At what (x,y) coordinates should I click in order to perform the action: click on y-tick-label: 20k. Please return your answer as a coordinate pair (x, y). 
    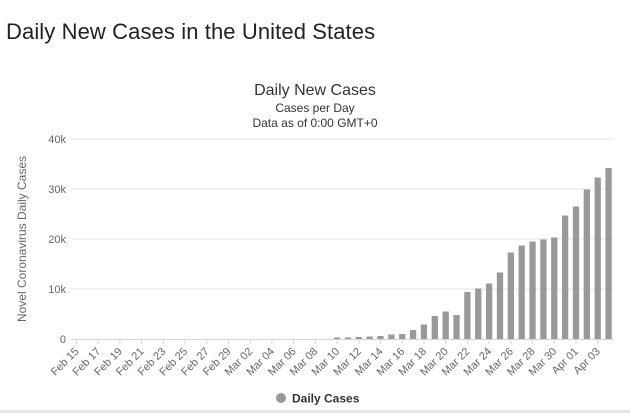
    Looking at the image, I should click on (57, 240).